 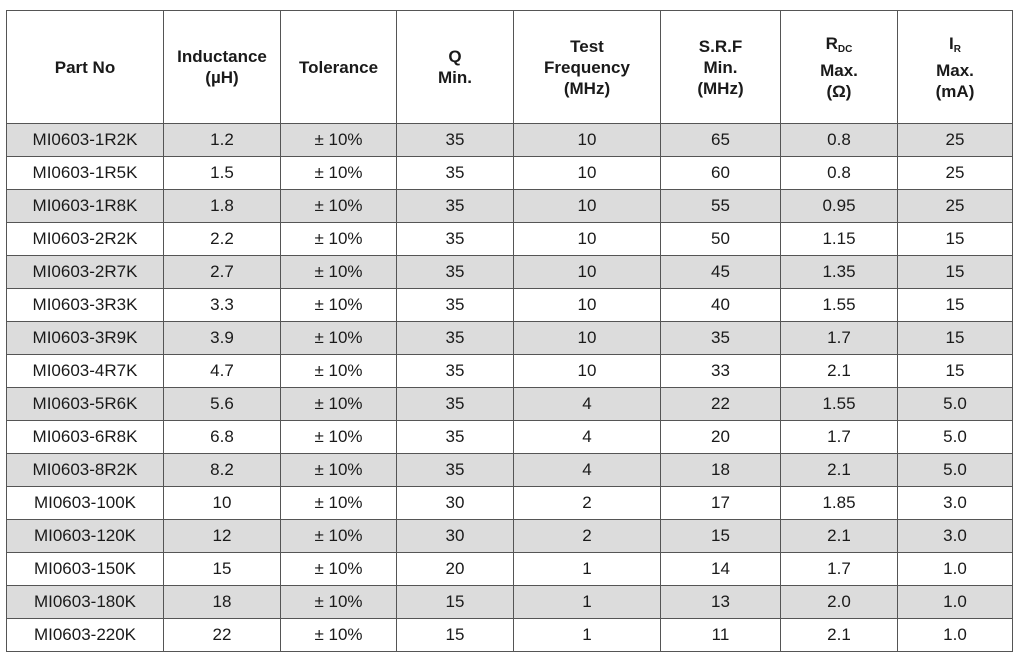 I want to click on table-row: MI0603-8R2K 8.2 ± 10% 35 4 18 2.1 5.0, so click(x=509, y=470).